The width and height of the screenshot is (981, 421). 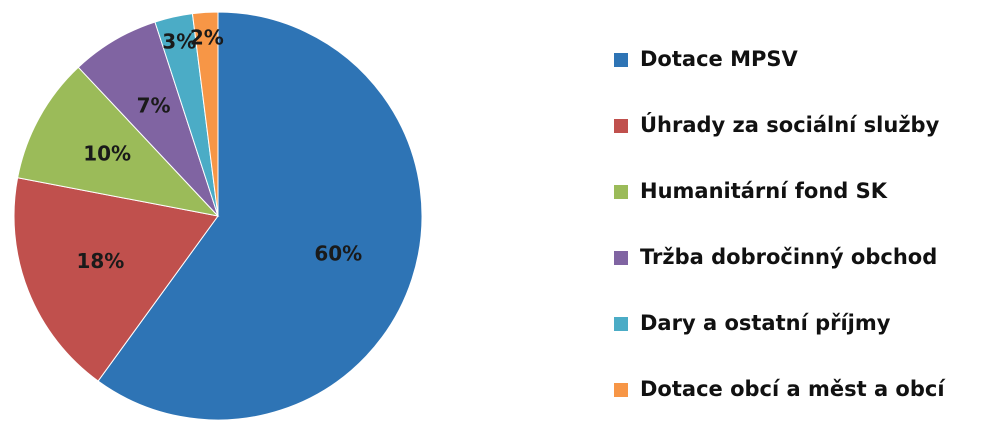 I want to click on slice-label: 2%, so click(x=207, y=37).